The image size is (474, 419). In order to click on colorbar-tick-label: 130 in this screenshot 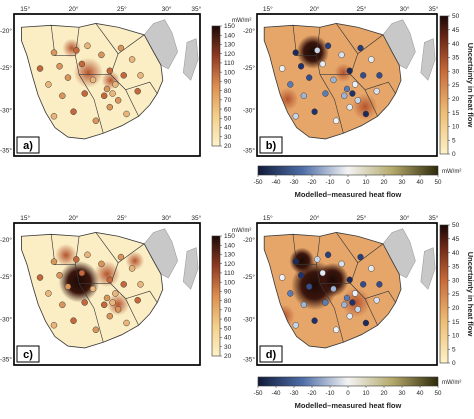, I will do `click(229, 45)`.